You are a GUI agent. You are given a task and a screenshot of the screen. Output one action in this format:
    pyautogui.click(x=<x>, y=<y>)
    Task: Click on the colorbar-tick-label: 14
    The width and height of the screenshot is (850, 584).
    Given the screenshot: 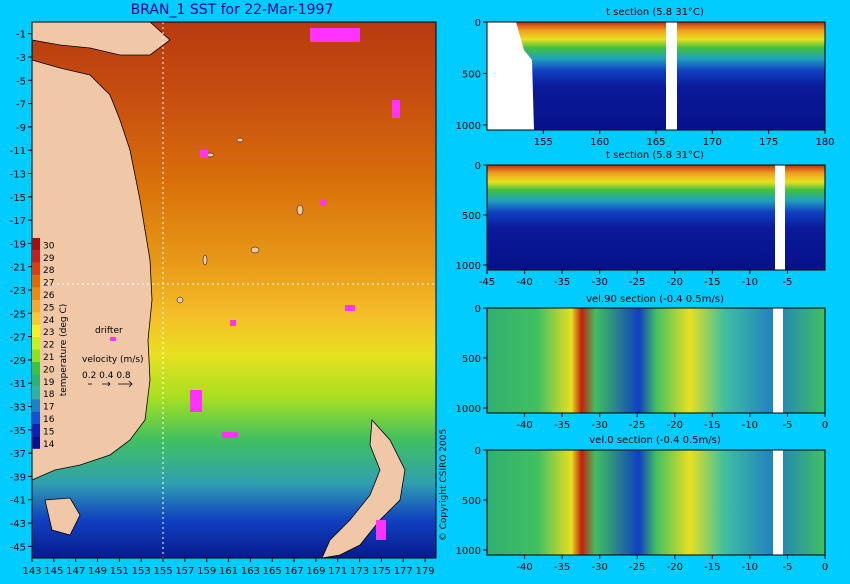 What is the action you would take?
    pyautogui.click(x=49, y=445)
    